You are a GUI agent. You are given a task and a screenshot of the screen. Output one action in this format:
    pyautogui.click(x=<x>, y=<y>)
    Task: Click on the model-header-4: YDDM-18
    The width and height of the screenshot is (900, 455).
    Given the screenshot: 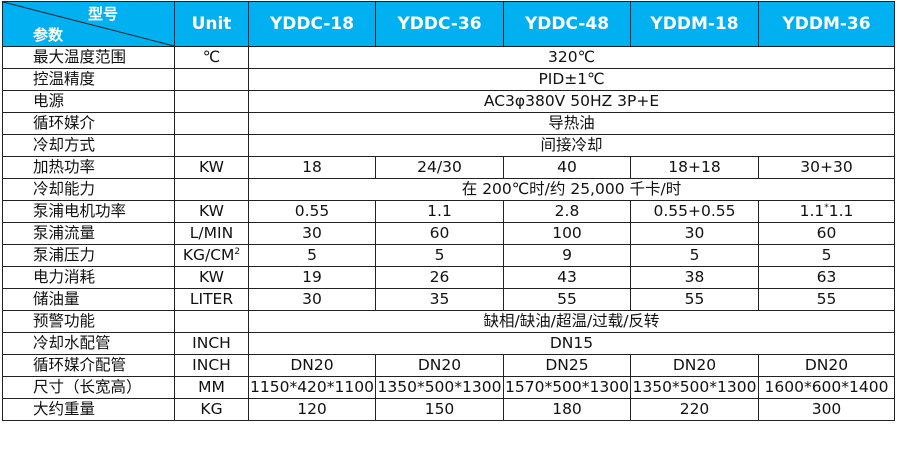 What is the action you would take?
    pyautogui.click(x=694, y=24)
    